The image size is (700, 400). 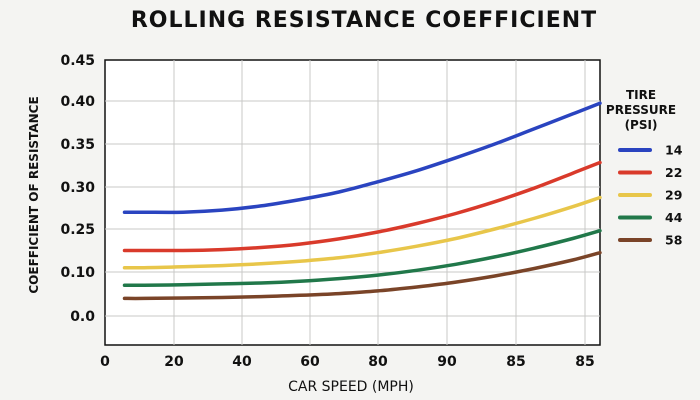 I want to click on x-axis-ticks: 0 20 40 60 80 90 85 85, so click(x=347, y=362).